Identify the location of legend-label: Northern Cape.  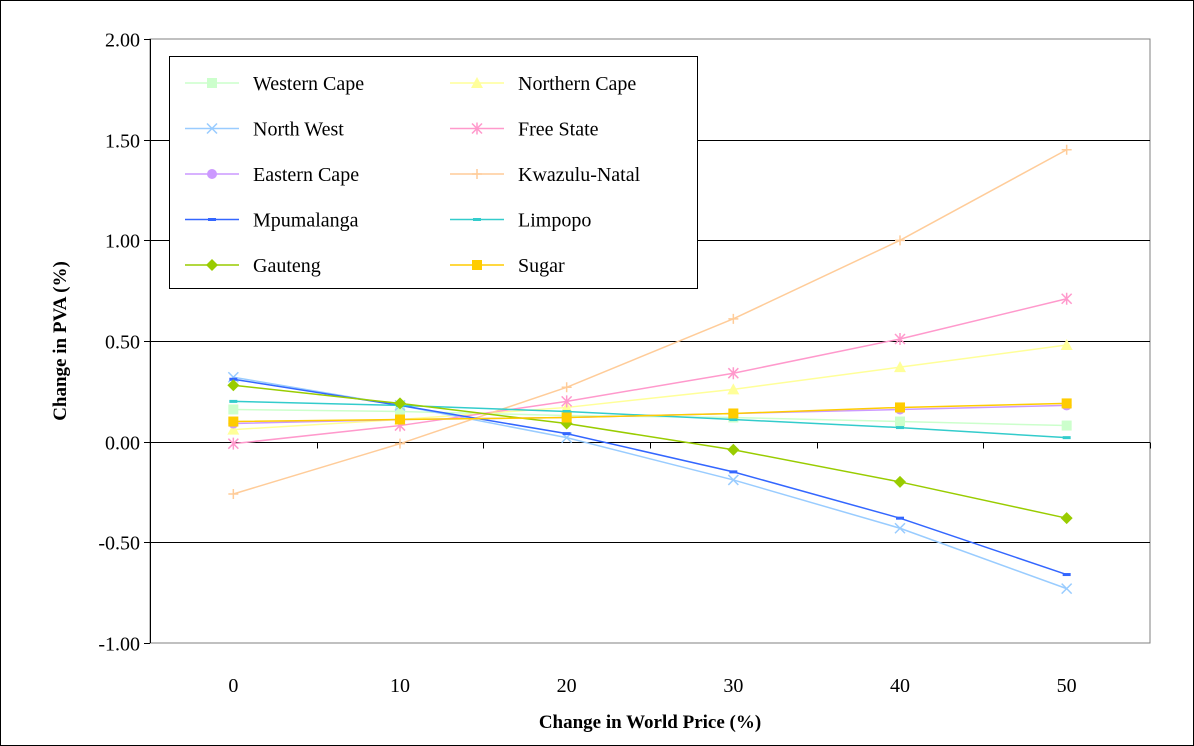
(577, 84).